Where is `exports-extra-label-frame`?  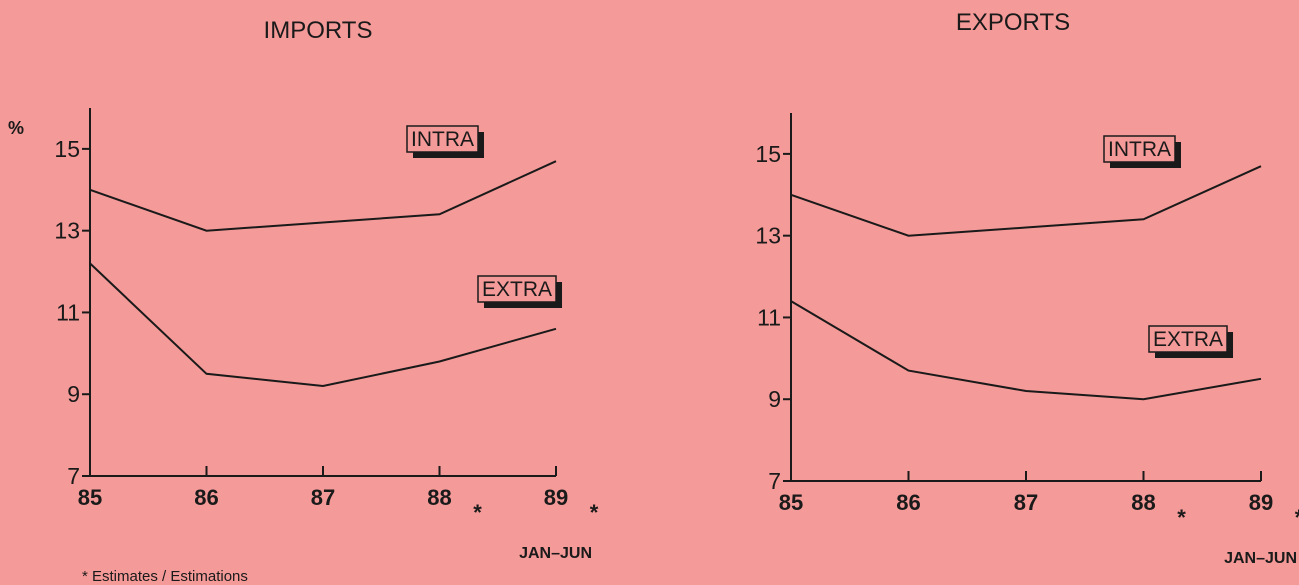
exports-extra-label-frame is located at coordinates (1188, 339).